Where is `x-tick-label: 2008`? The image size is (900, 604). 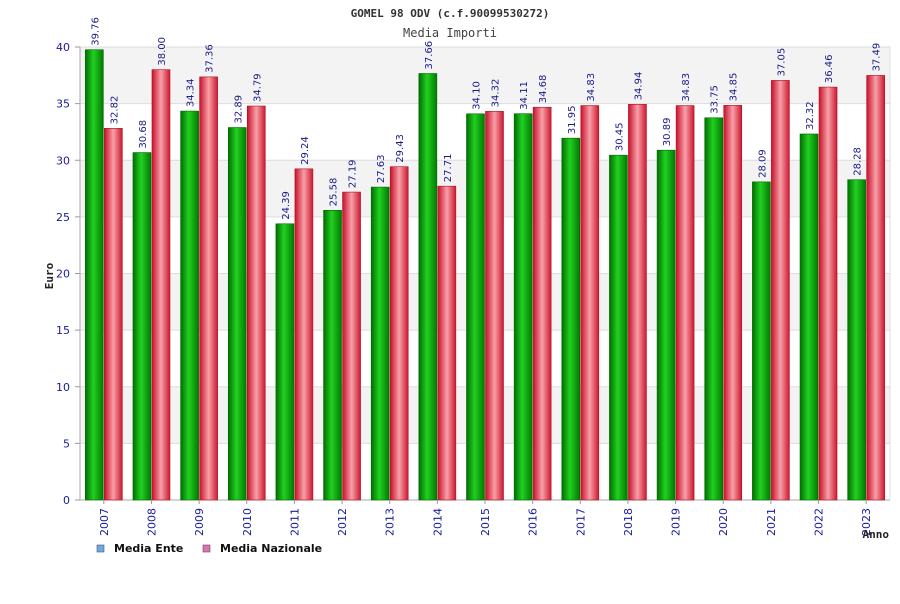 x-tick-label: 2008 is located at coordinates (151, 522).